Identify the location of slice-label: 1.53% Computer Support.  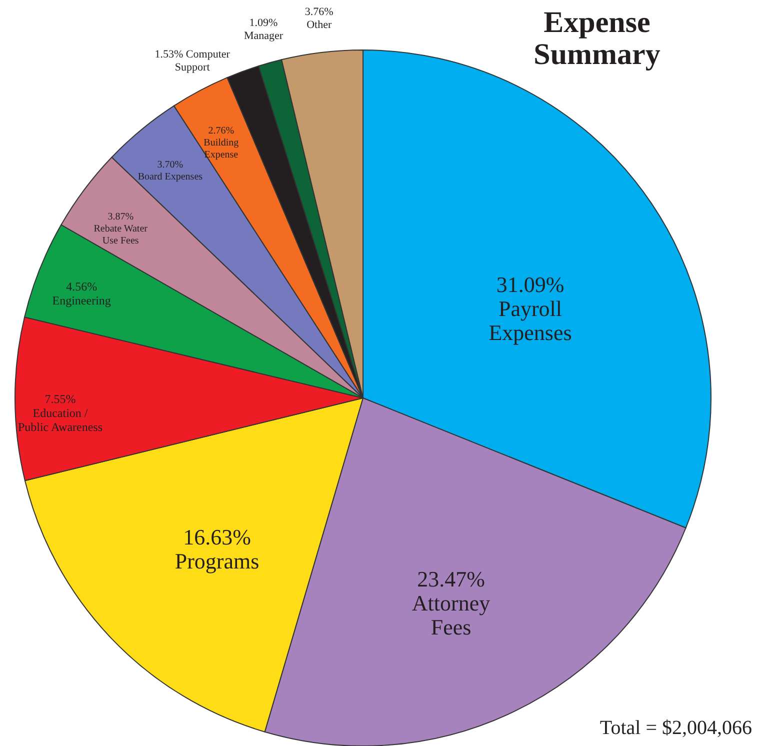
(192, 61).